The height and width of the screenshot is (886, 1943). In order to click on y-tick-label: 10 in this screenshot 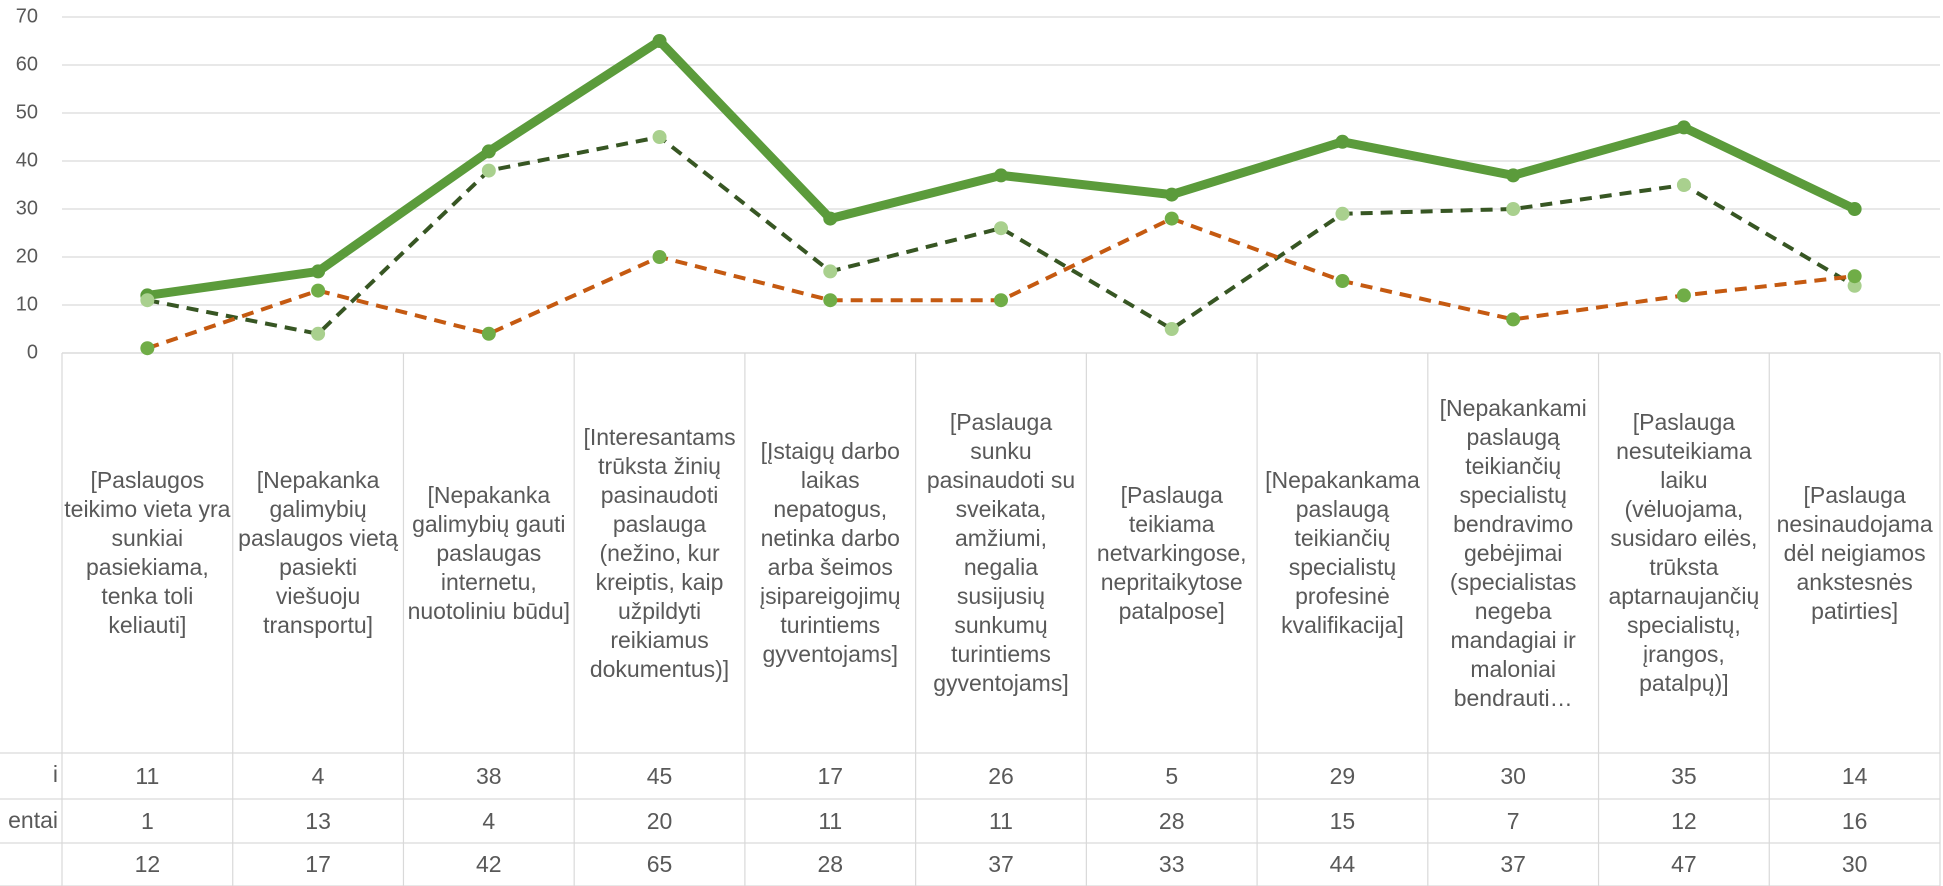, I will do `click(27, 304)`.